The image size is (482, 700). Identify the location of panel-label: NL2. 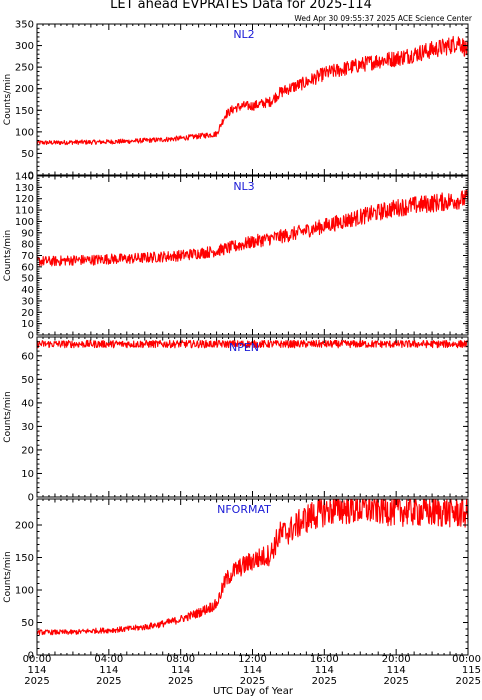
(243, 34).